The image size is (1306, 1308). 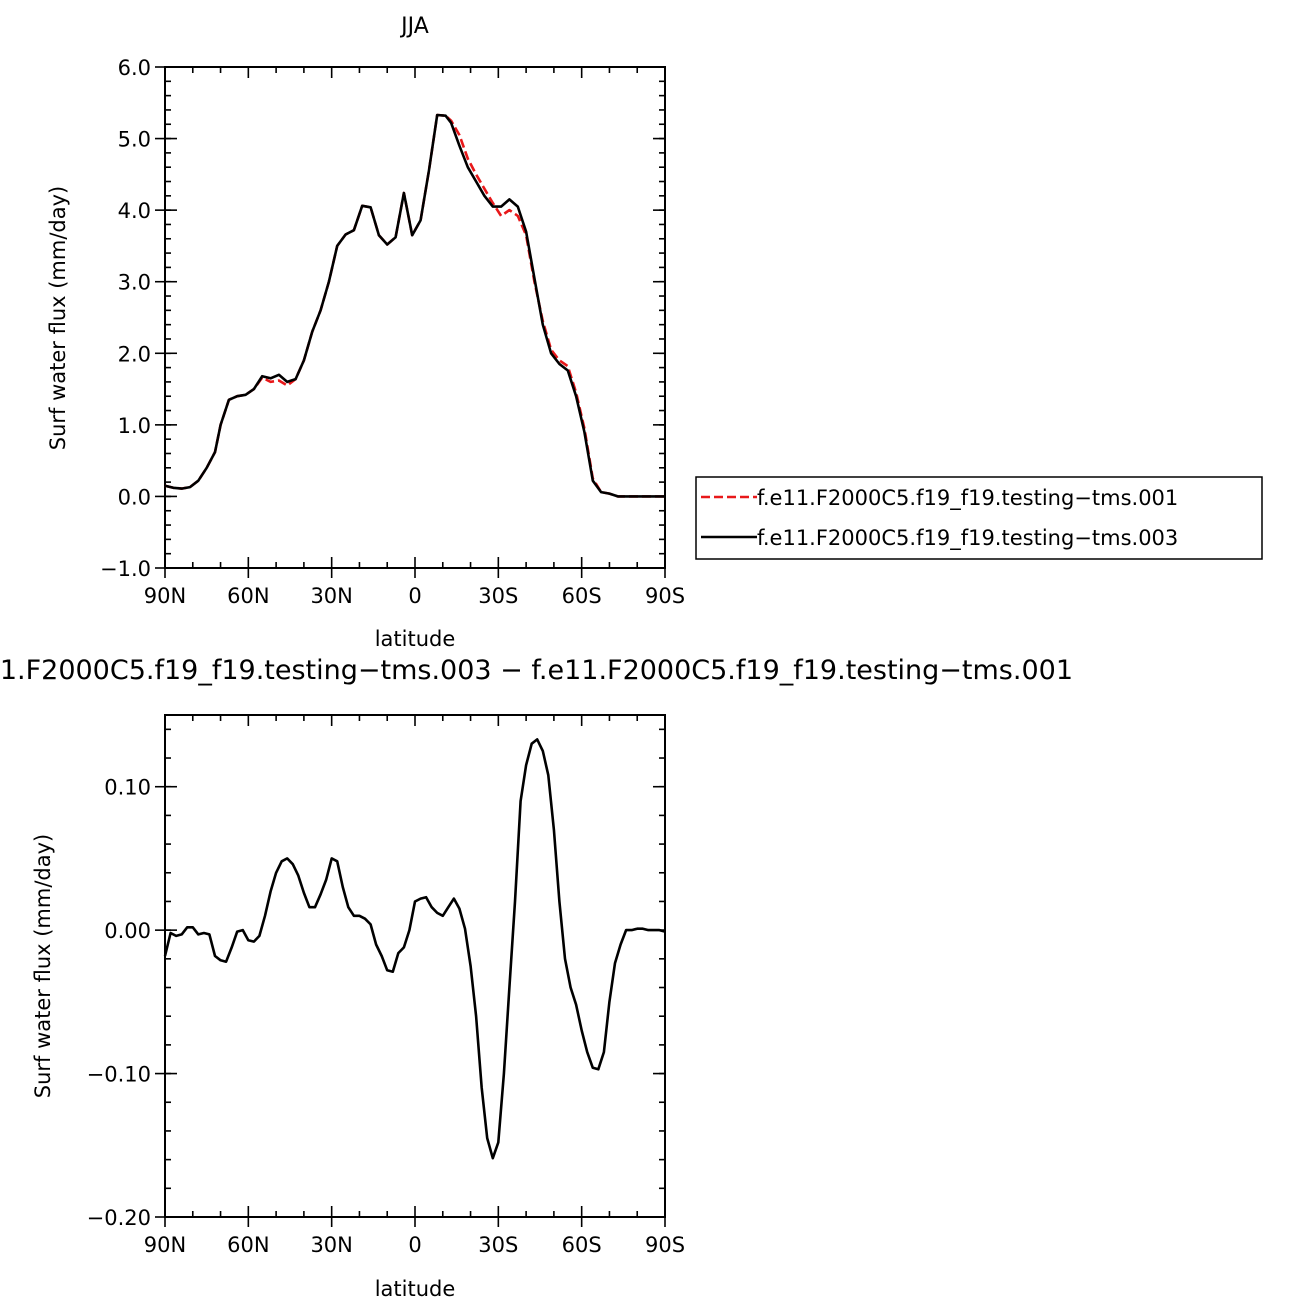 What do you see at coordinates (134, 68) in the screenshot?
I see `y-tick-label: 6.0` at bounding box center [134, 68].